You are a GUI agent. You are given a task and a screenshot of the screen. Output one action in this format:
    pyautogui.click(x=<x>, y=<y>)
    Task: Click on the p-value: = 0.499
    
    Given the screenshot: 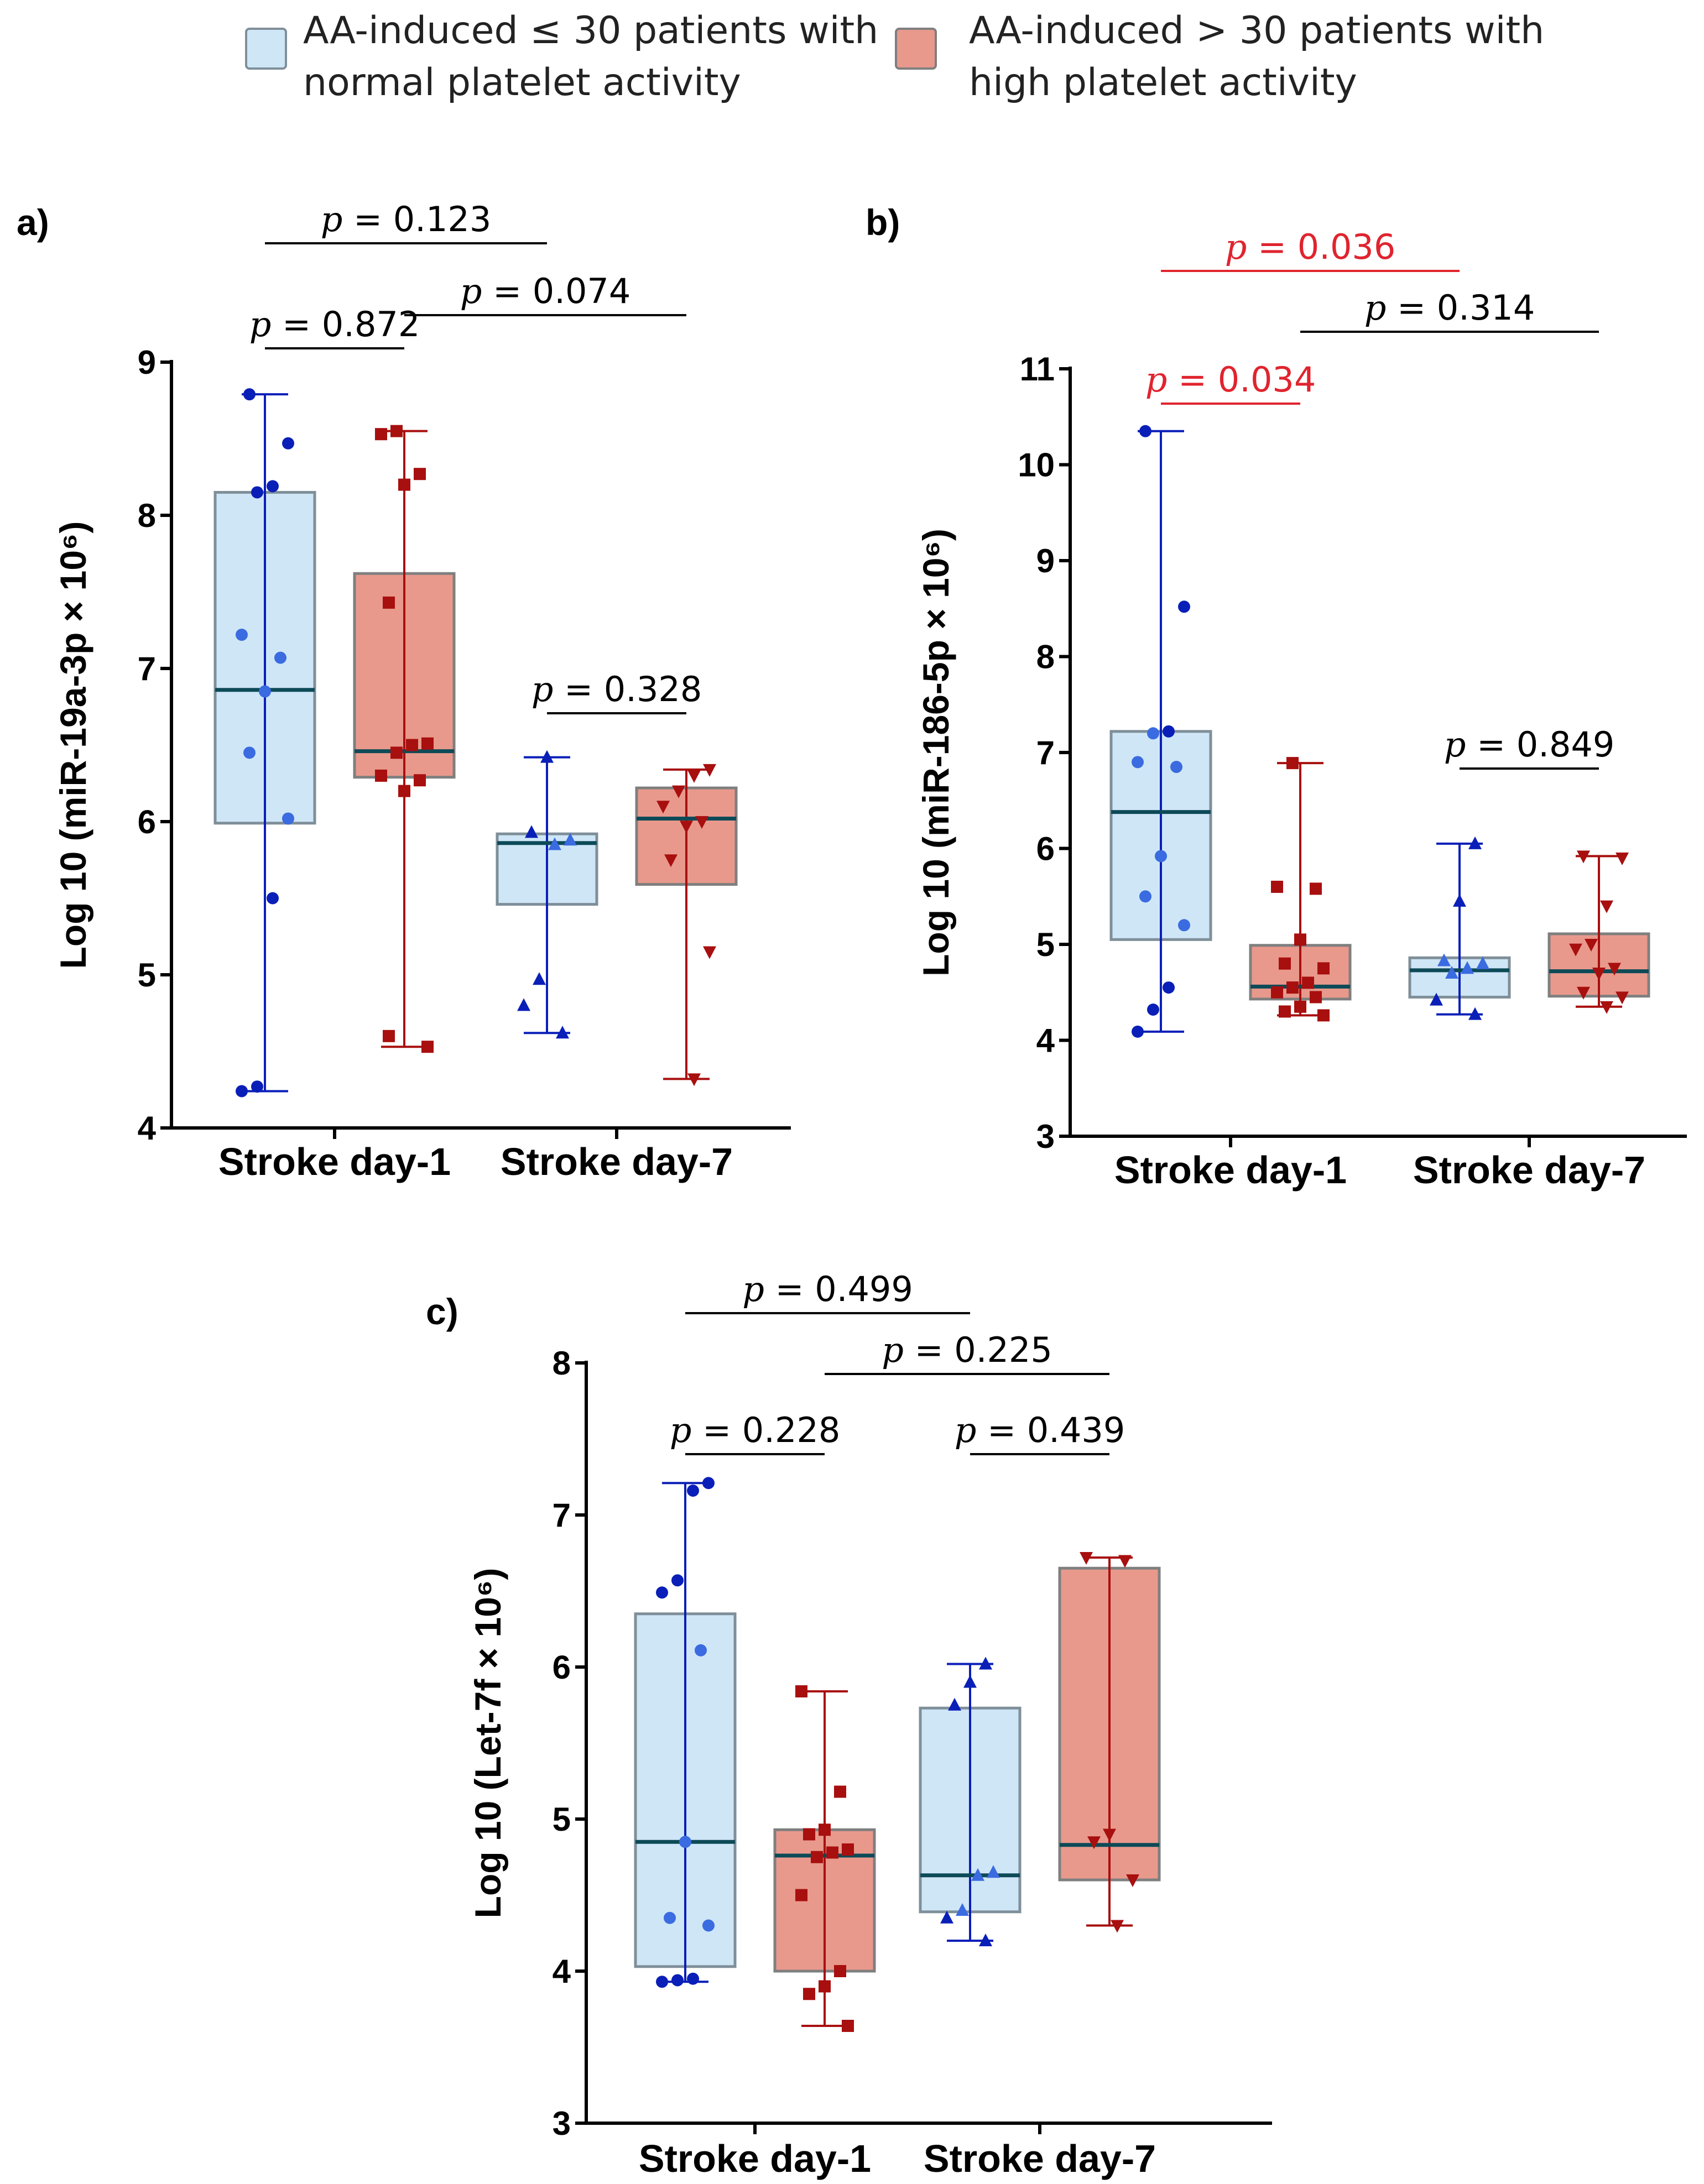 What is the action you would take?
    pyautogui.click(x=839, y=1289)
    